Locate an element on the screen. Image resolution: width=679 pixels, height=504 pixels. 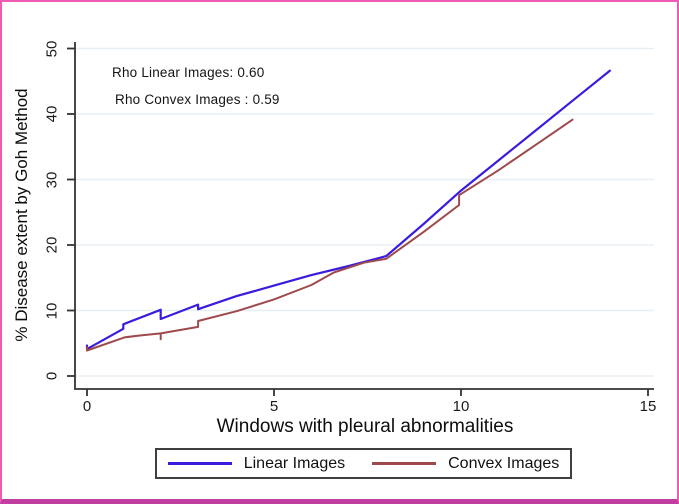
legend-entry-linear: Linear Images is located at coordinates (256, 463).